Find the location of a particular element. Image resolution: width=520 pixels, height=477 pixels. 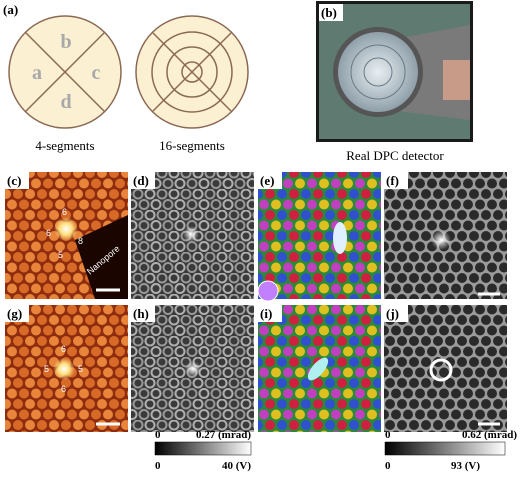

panel-label: (i) is located at coordinates (266, 313).